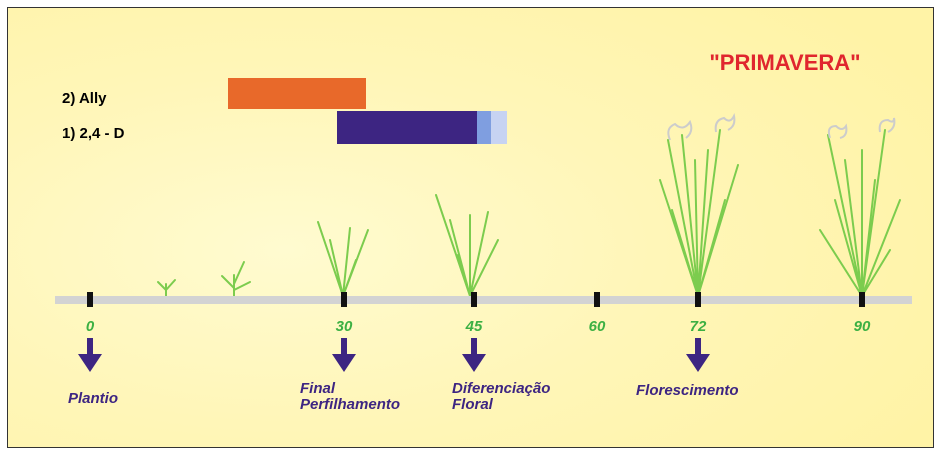 The width and height of the screenshot is (942, 459). Describe the element at coordinates (407, 127) in the screenshot. I see `24d-window` at that location.